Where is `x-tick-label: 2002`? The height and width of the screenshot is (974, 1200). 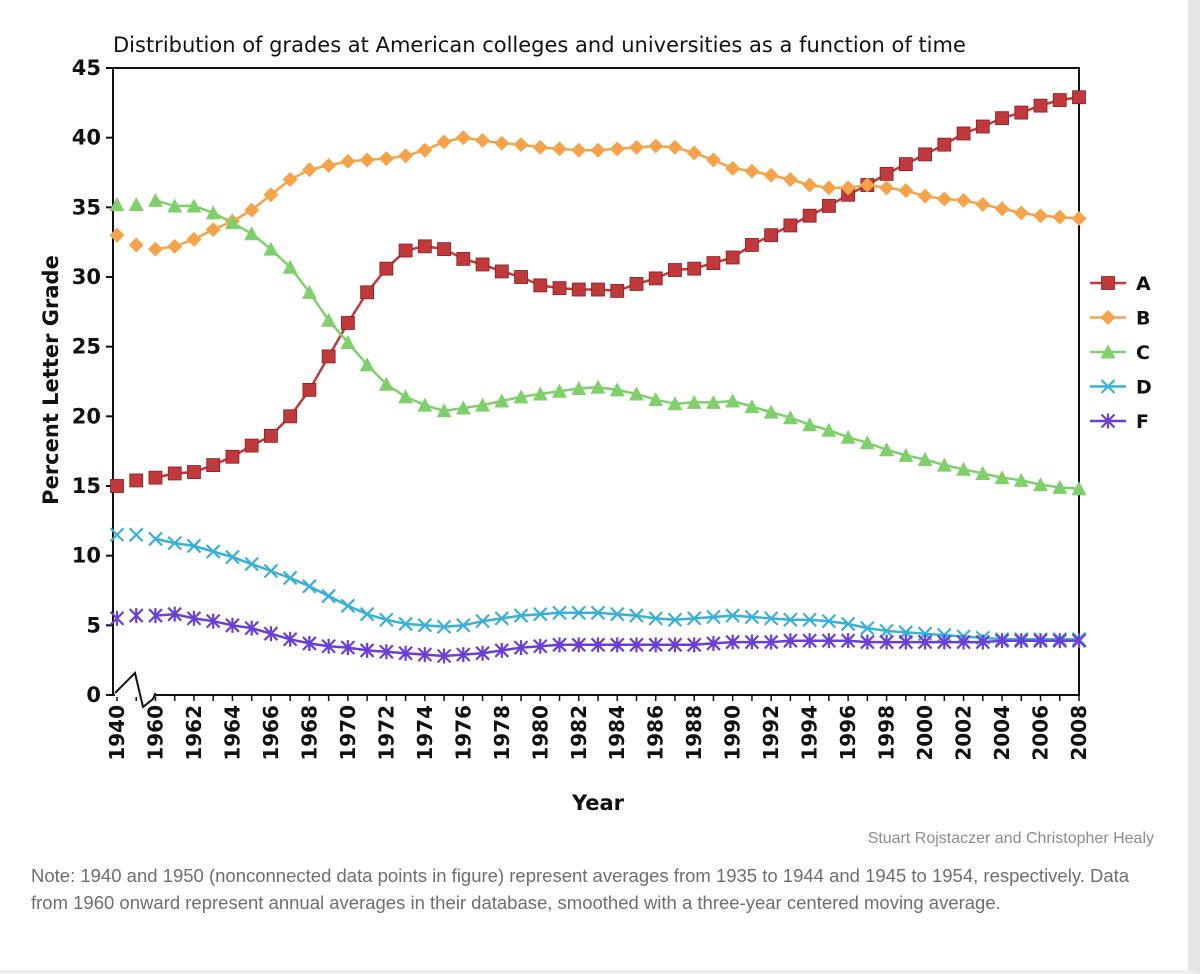
x-tick-label: 2002 is located at coordinates (964, 733).